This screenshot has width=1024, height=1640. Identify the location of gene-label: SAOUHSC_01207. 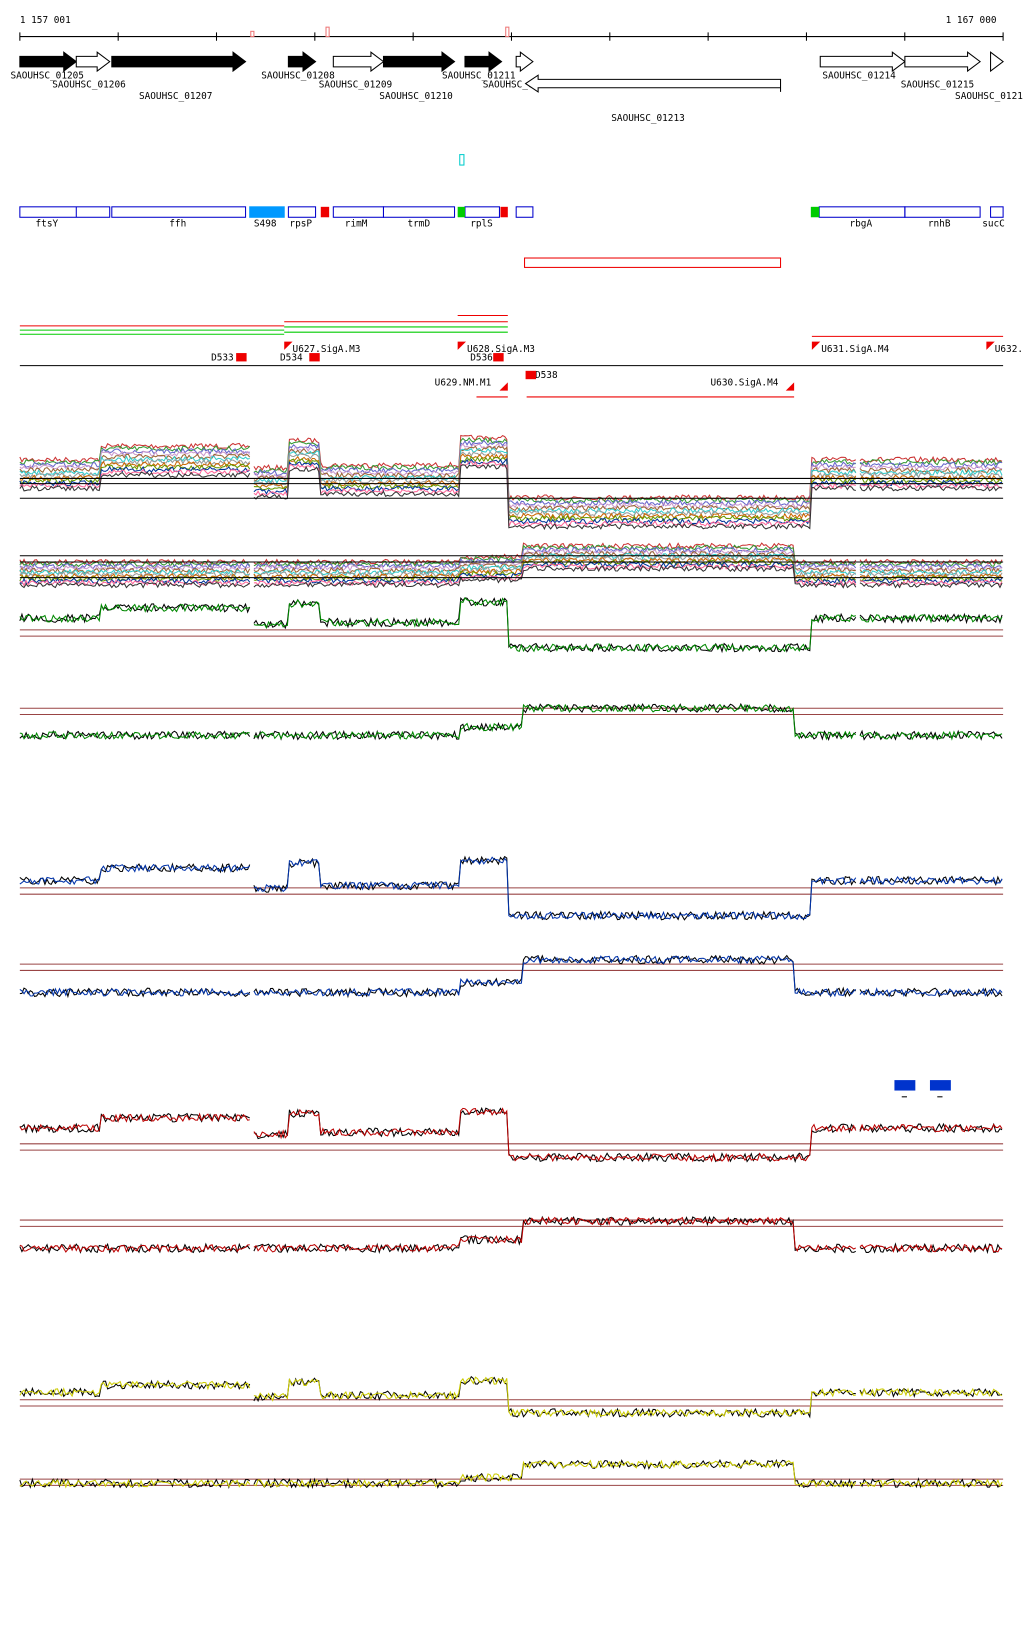
(176, 96).